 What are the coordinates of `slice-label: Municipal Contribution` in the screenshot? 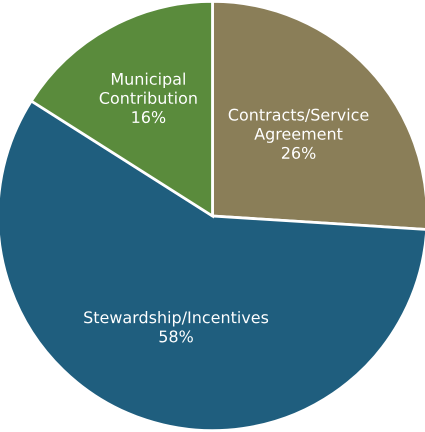 It's located at (148, 88).